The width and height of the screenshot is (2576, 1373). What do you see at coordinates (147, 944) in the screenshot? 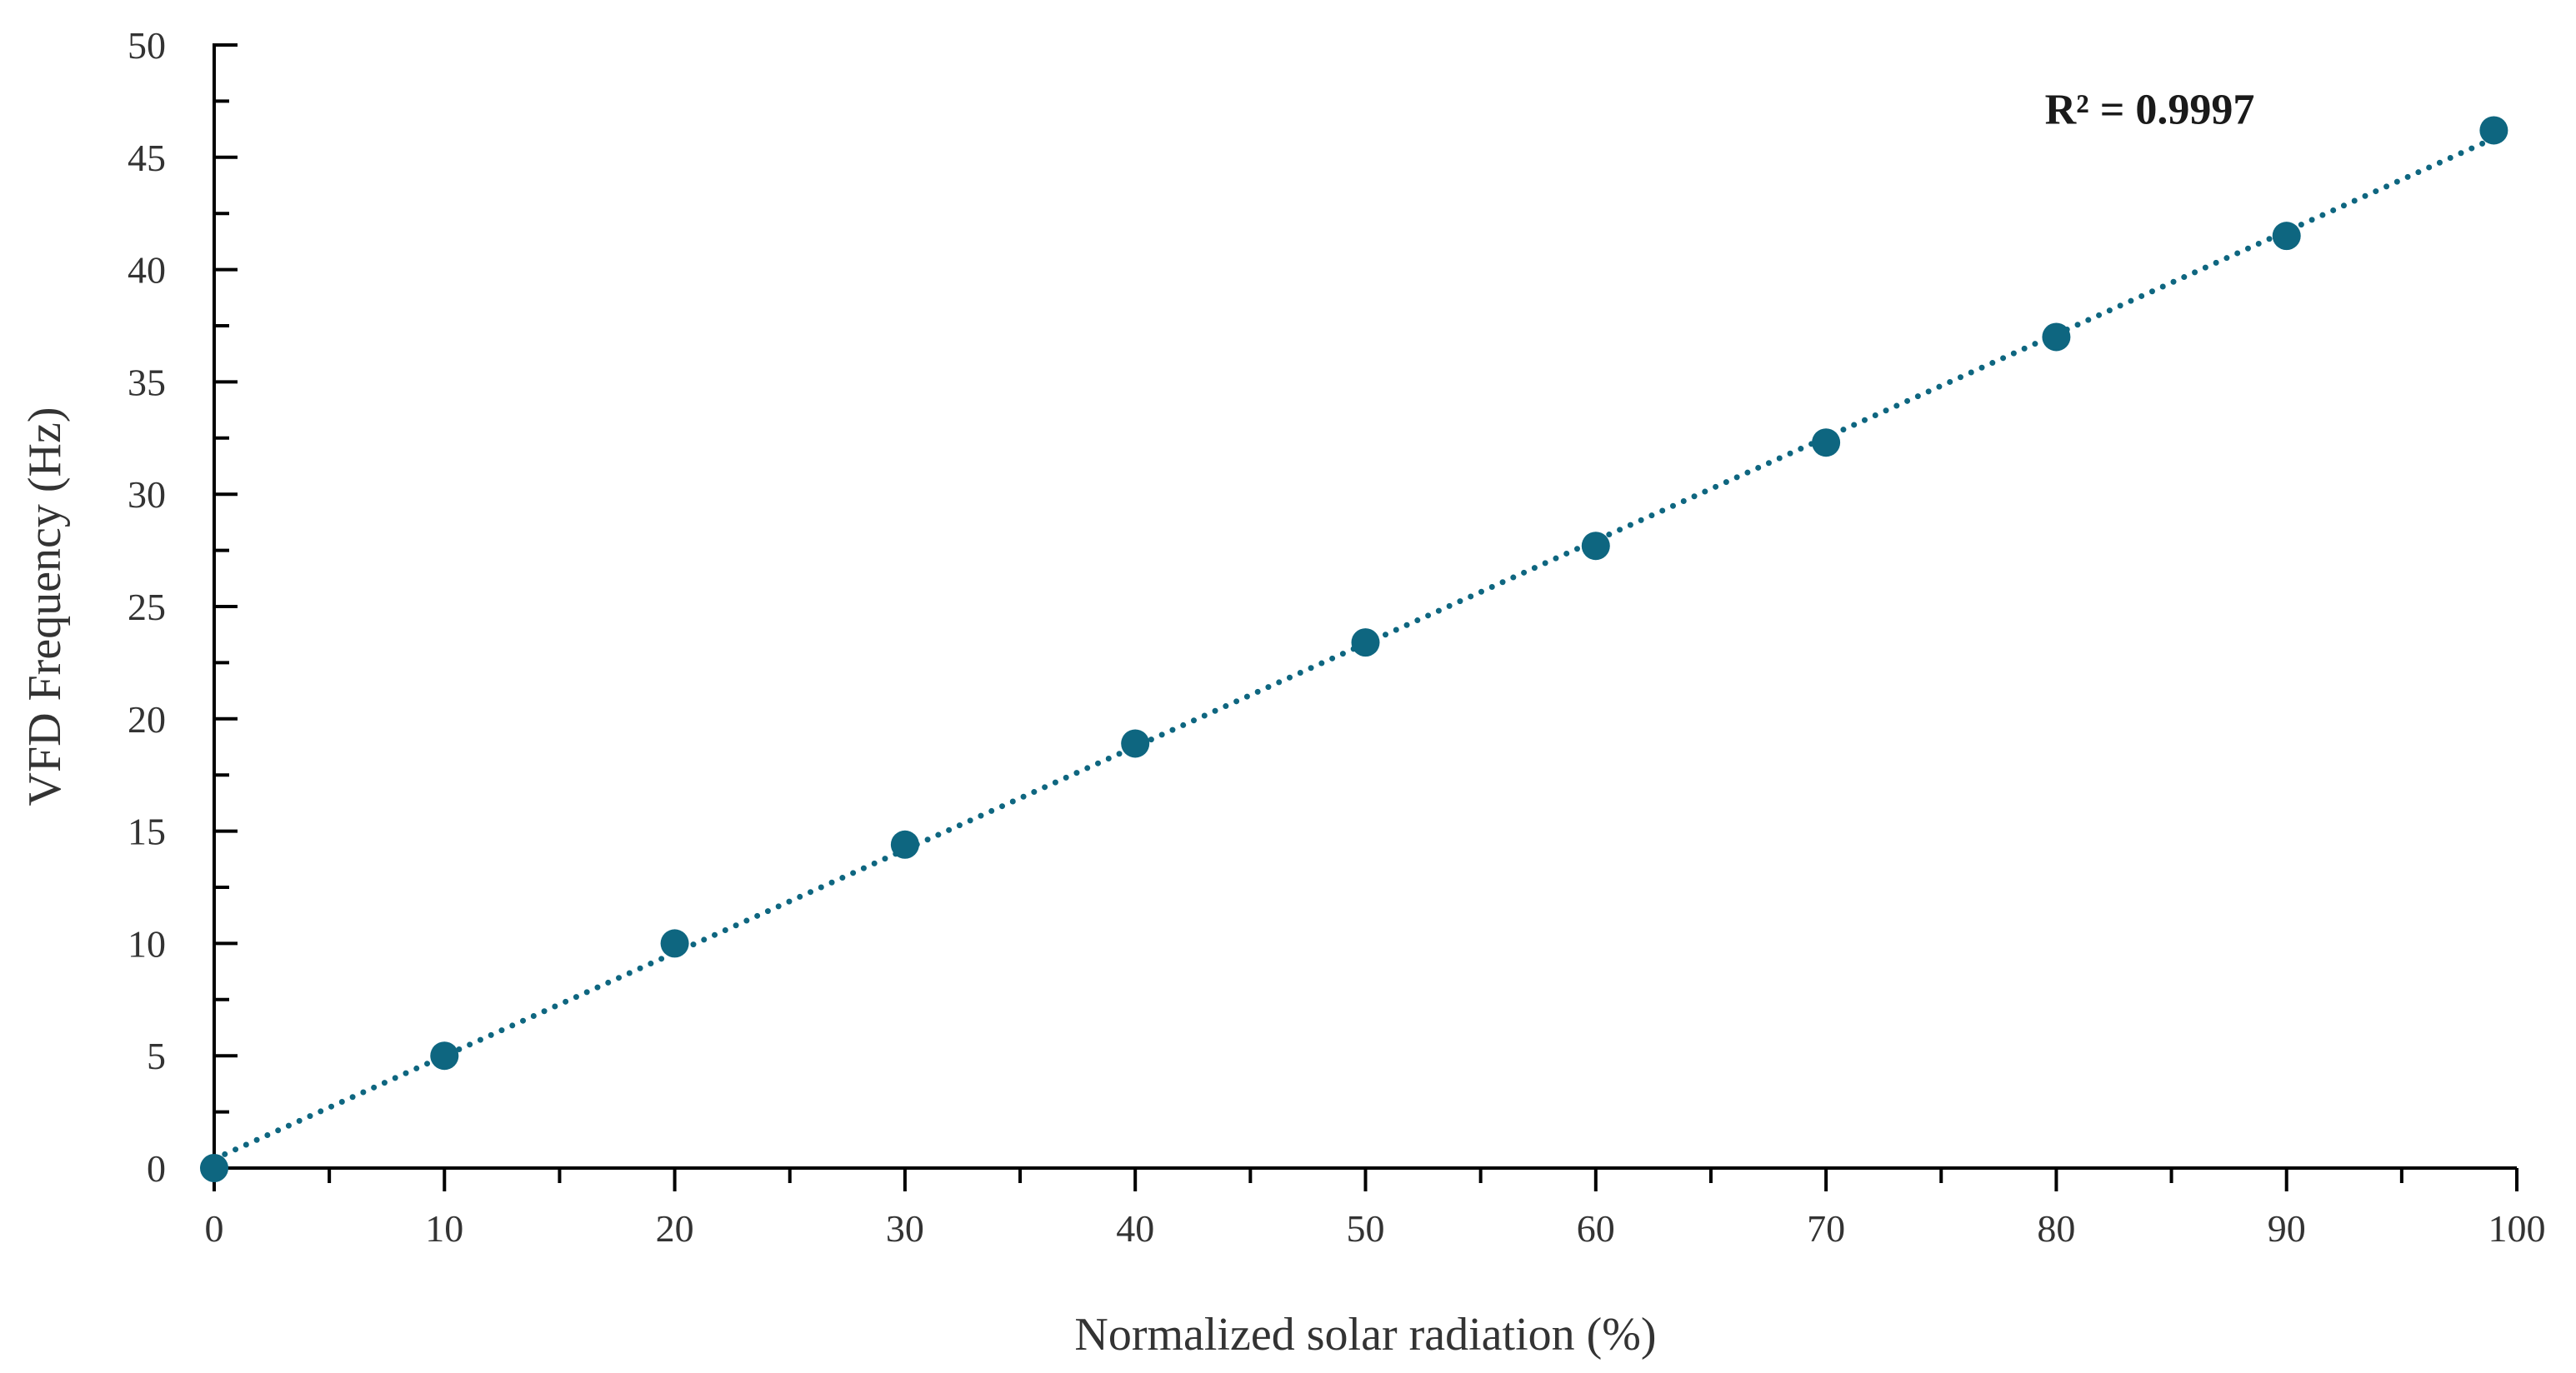
I see `y-tick-label: 10` at bounding box center [147, 944].